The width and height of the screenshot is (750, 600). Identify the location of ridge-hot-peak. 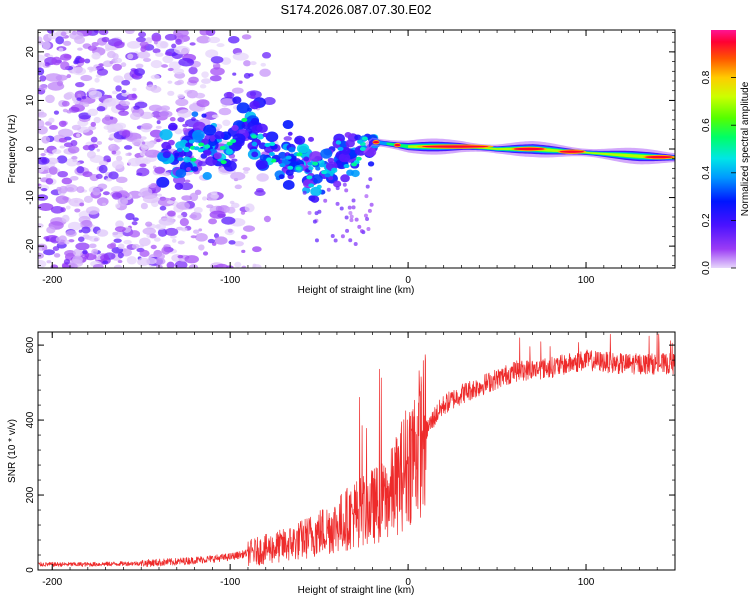
(529, 149).